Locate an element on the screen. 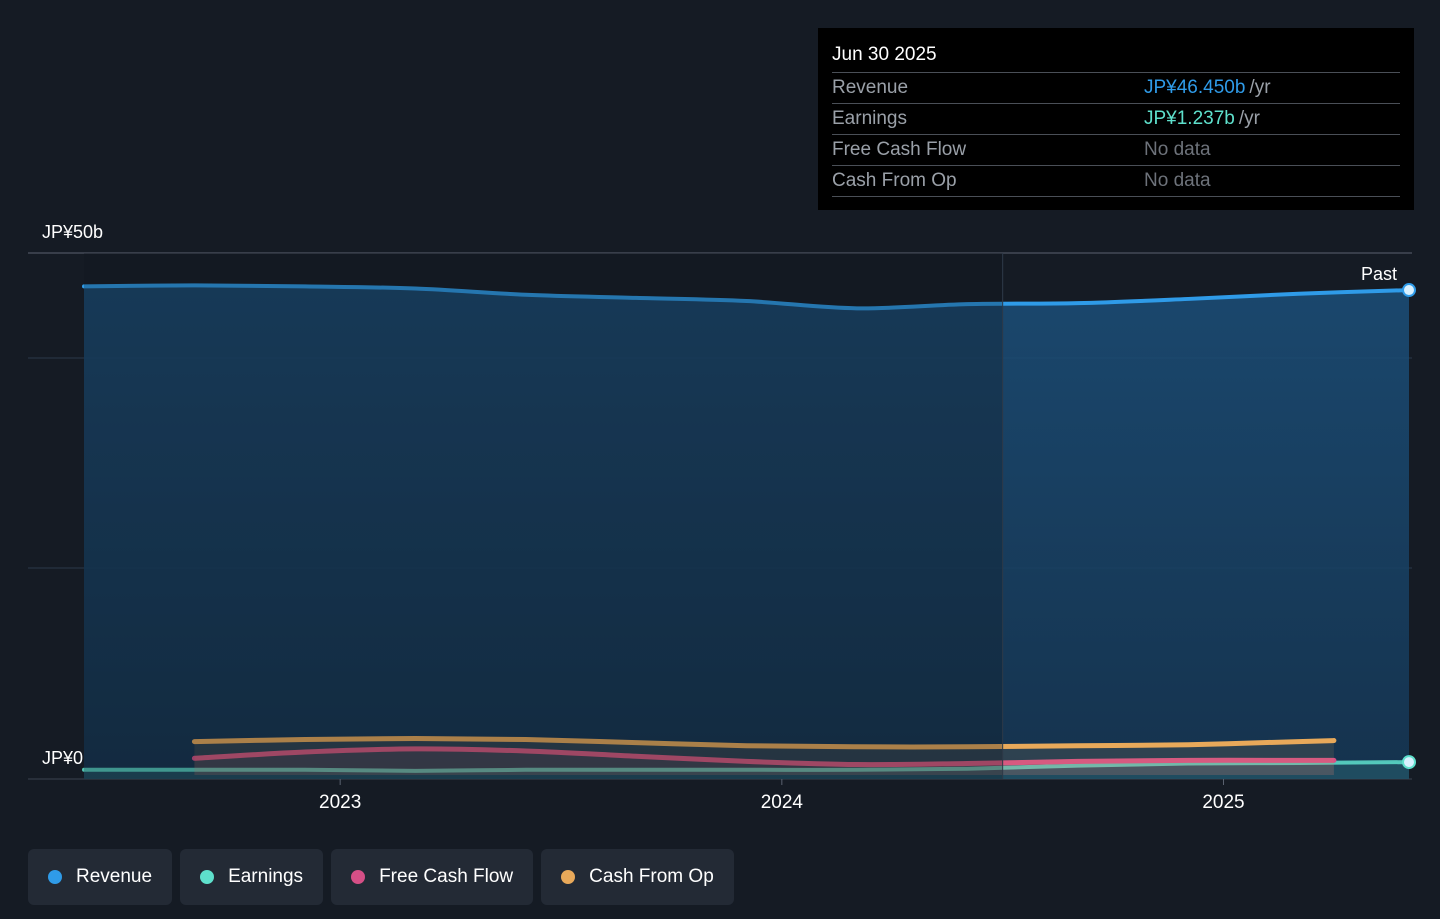 This screenshot has width=1440, height=919. y-axis-top-label: JP¥50b is located at coordinates (72, 232).